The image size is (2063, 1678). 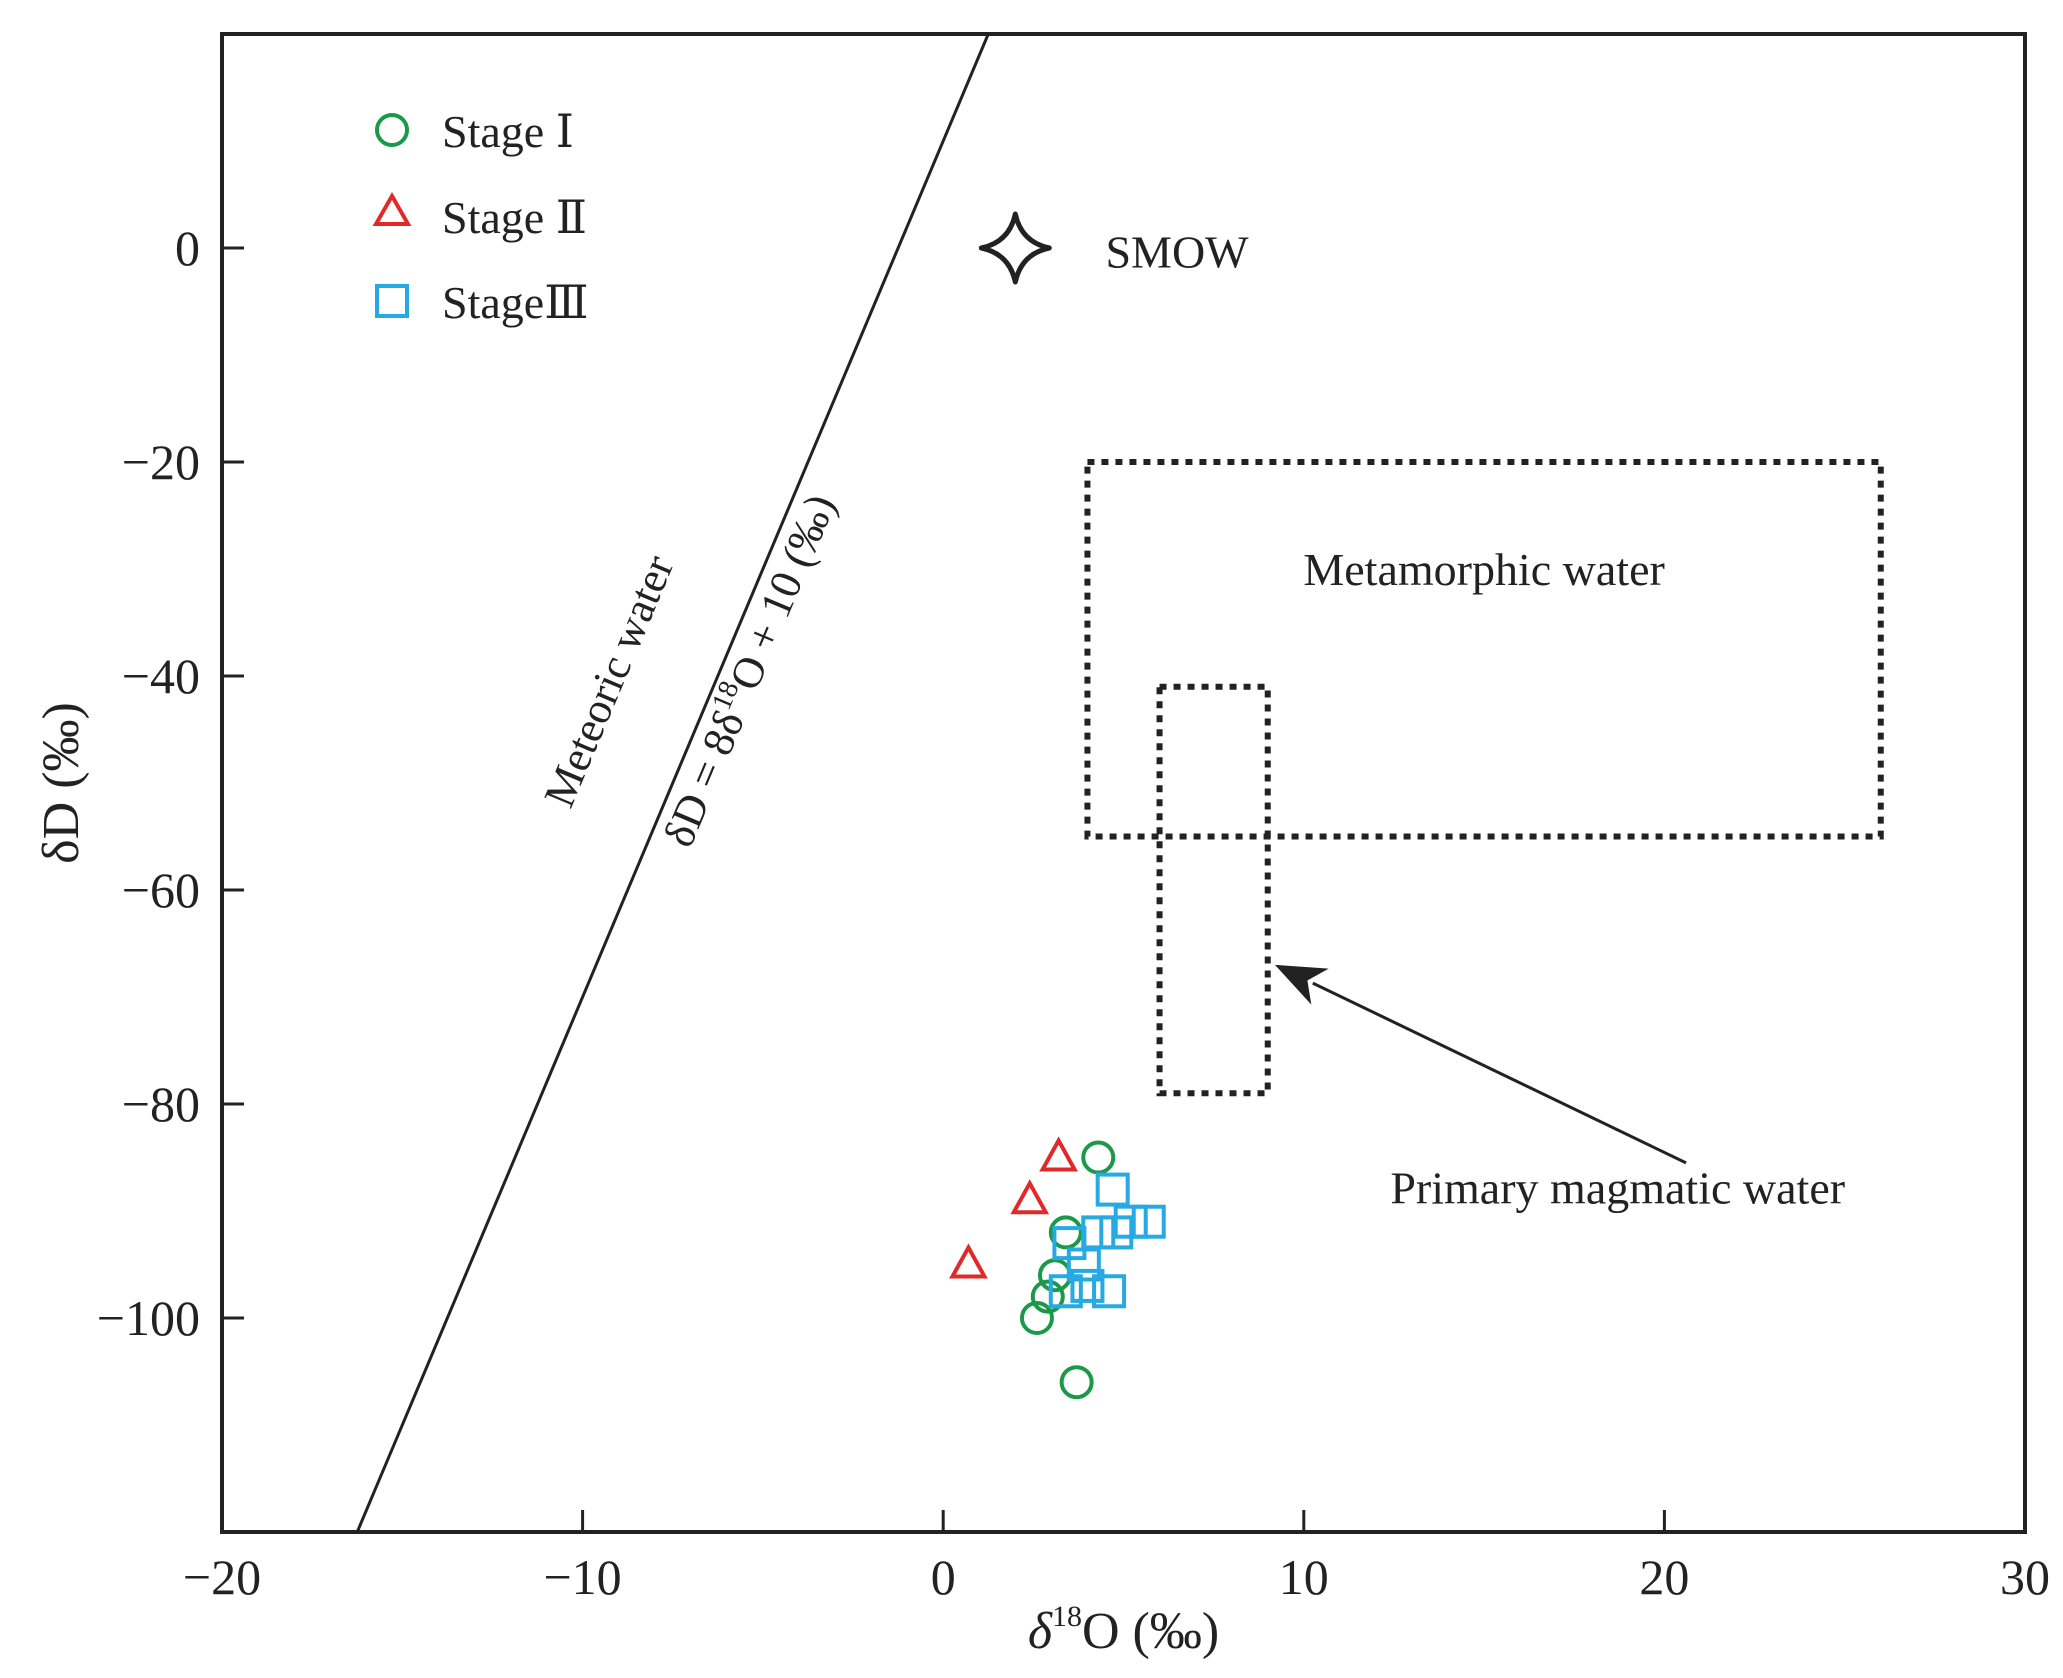 I want to click on y-tick-label: −100, so click(x=148, y=1318).